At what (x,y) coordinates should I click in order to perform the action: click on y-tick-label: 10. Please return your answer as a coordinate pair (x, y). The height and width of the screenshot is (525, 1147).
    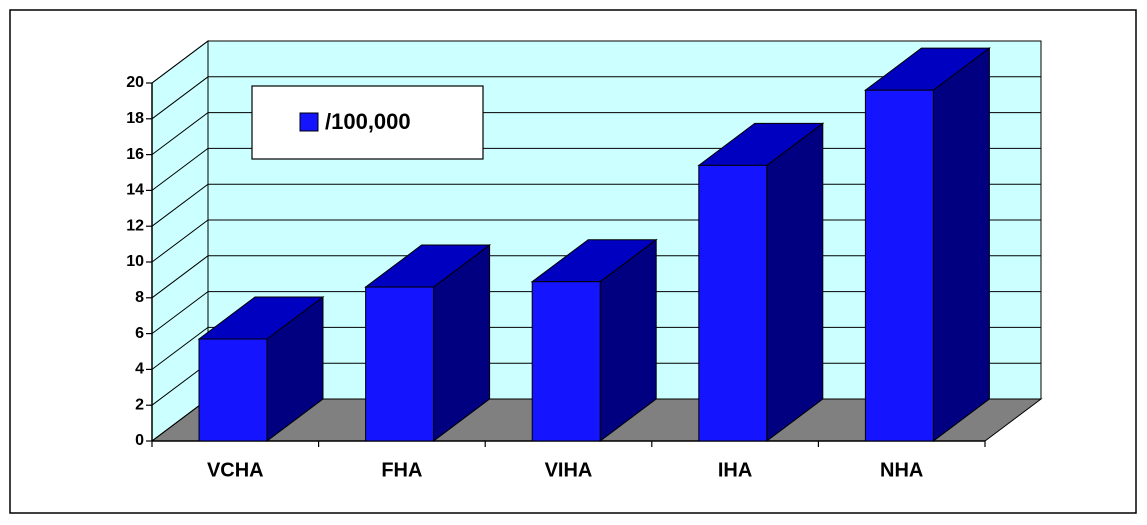
    Looking at the image, I should click on (135, 261).